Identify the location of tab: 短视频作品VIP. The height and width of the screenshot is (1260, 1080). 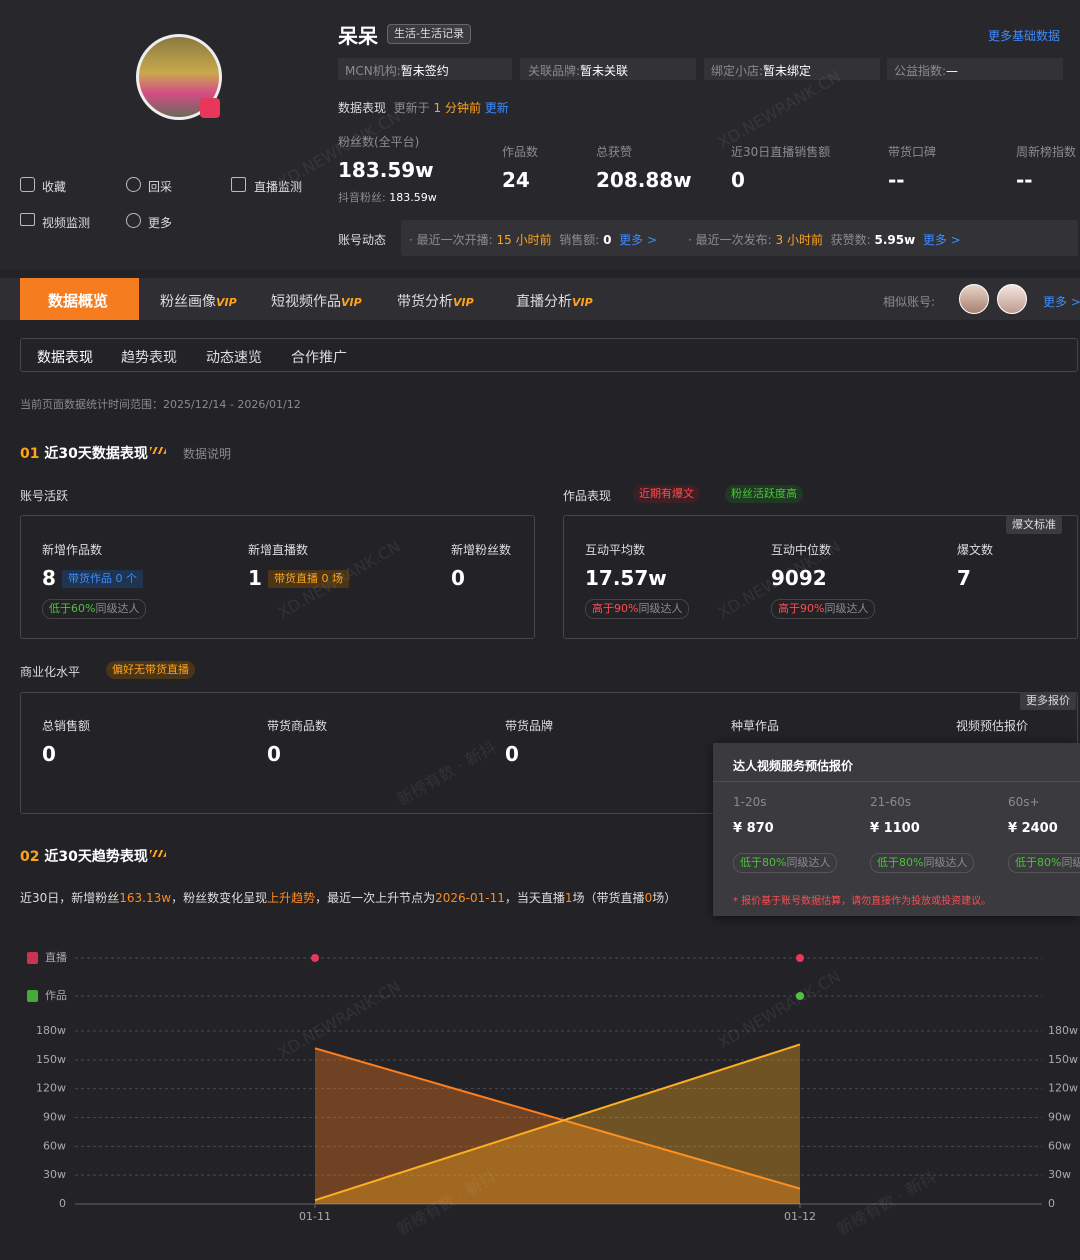
(316, 301).